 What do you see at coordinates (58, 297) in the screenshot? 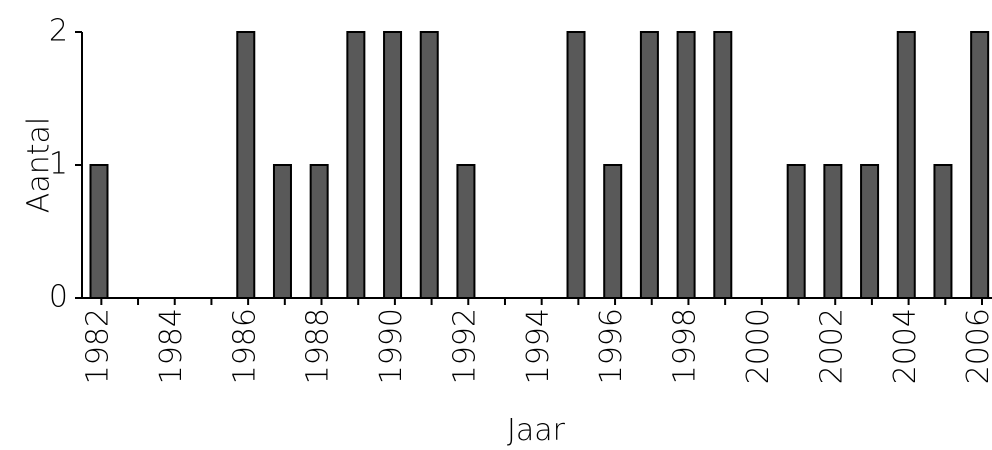
I see `y-tick-label: 0` at bounding box center [58, 297].